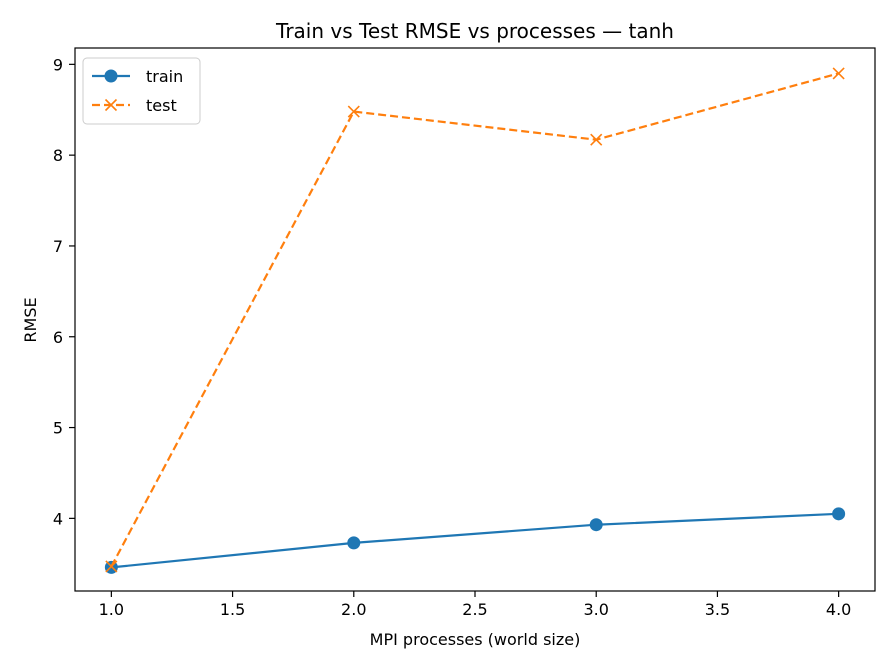  What do you see at coordinates (58, 155) in the screenshot?
I see `y-tick-label: 8` at bounding box center [58, 155].